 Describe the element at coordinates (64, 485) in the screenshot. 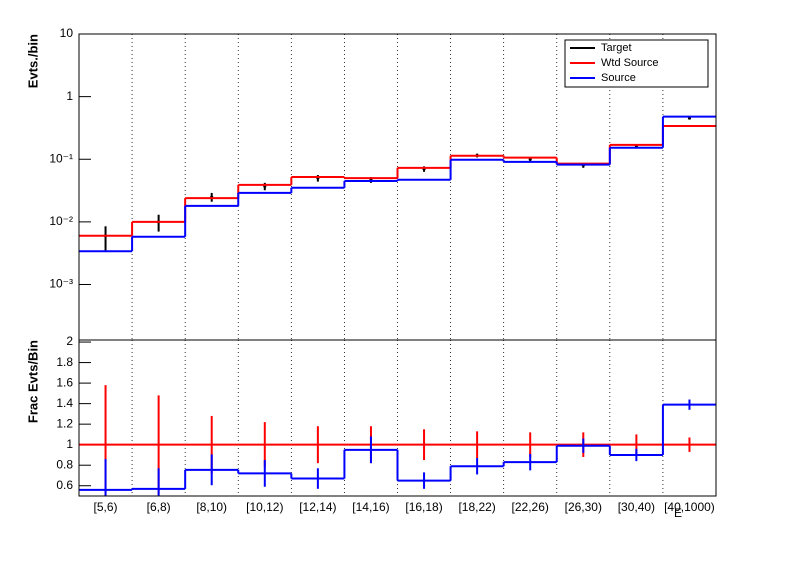

I see `y-tick-label: 0.6` at that location.